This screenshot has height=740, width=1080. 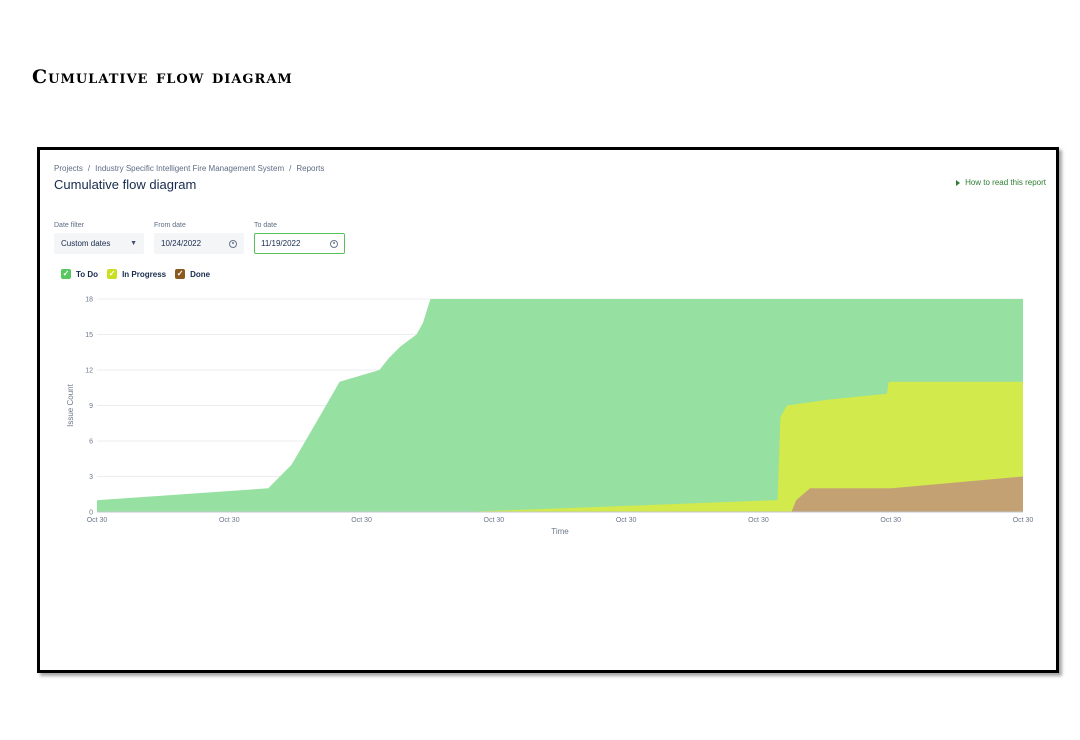 What do you see at coordinates (89, 335) in the screenshot?
I see `y-tick-label: 15` at bounding box center [89, 335].